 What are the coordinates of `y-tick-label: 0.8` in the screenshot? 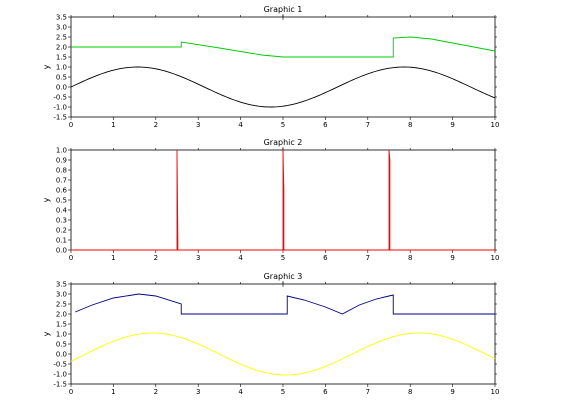 It's located at (61, 171).